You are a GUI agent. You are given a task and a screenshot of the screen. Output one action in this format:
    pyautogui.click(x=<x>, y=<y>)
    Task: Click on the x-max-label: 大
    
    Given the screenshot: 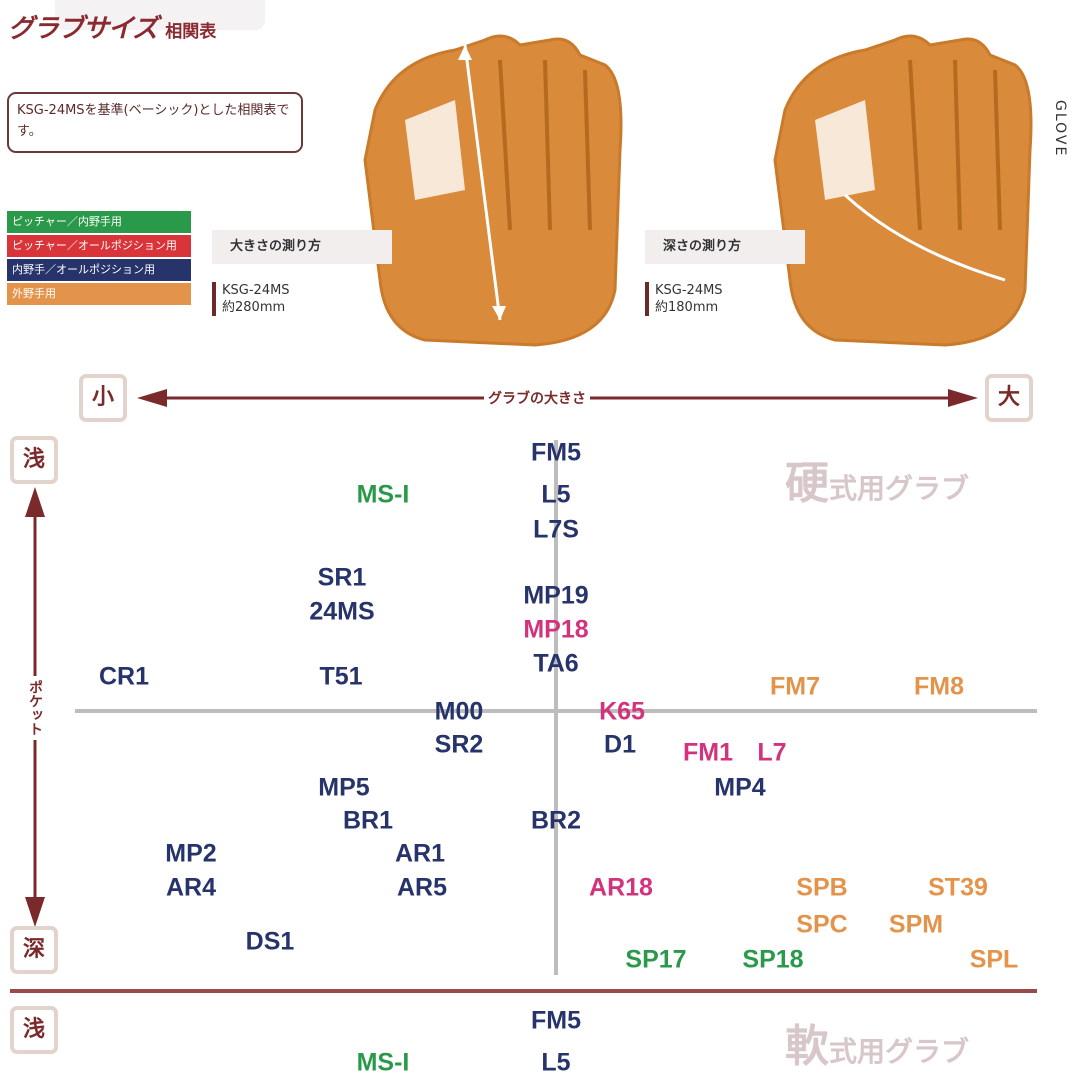 What is the action you would take?
    pyautogui.click(x=1009, y=398)
    